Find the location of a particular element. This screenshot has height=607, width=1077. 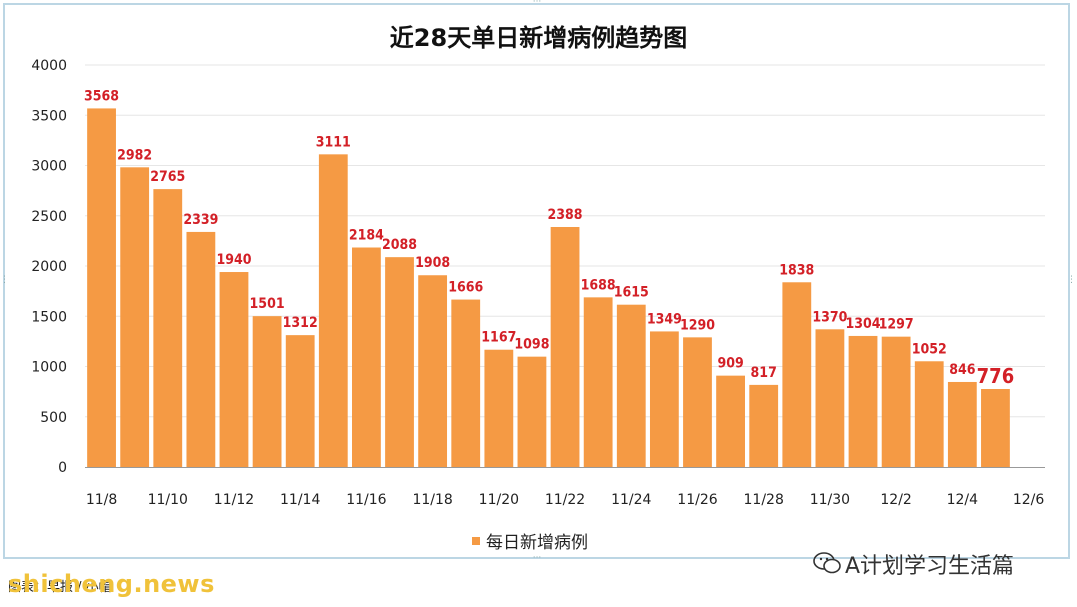

y-tick-label: 2000 is located at coordinates (49, 267).